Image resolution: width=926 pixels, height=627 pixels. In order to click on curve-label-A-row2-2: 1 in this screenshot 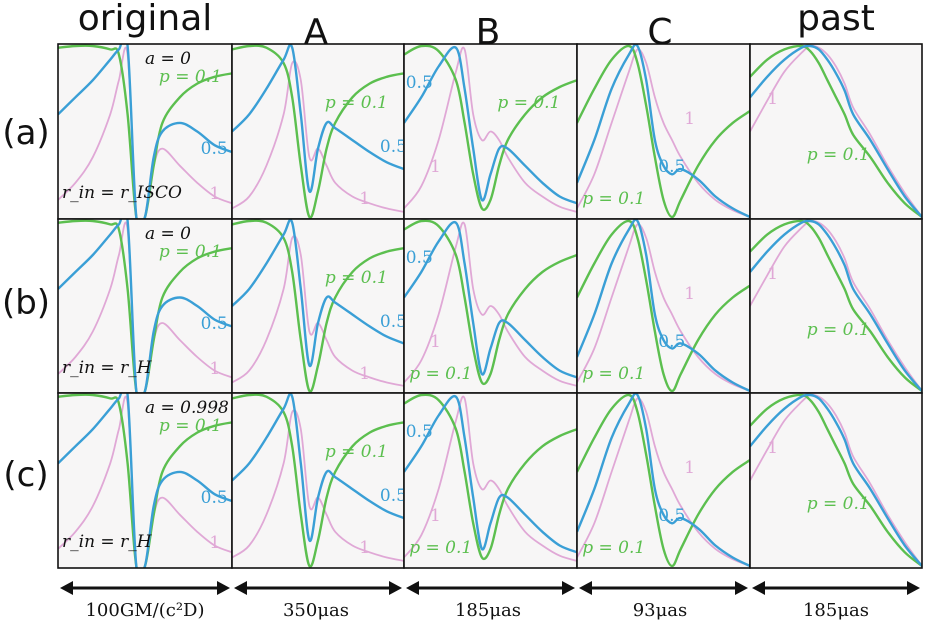, I will do `click(364, 548)`.